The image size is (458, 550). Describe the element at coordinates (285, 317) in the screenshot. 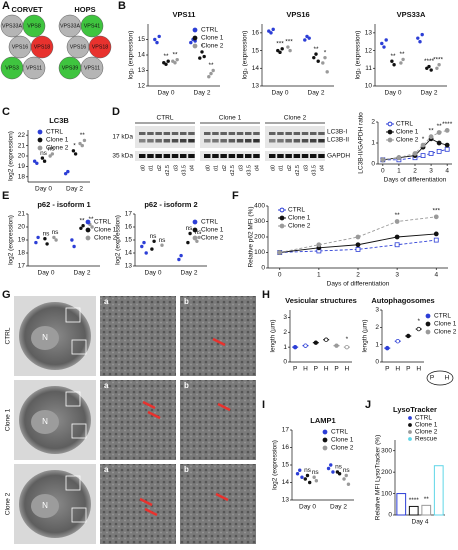

I see `y-tick-label: 3` at that location.